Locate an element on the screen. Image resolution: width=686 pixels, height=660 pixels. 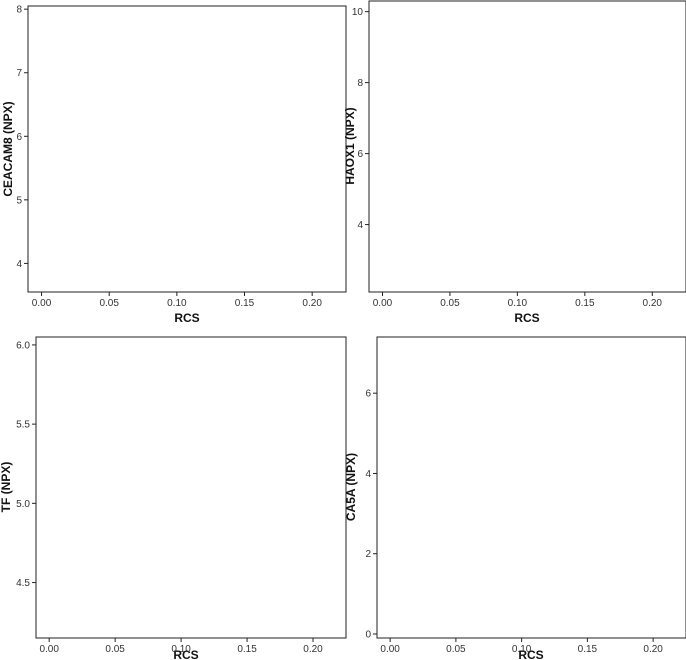
y-tick-label: 4.5 is located at coordinates (23, 583).